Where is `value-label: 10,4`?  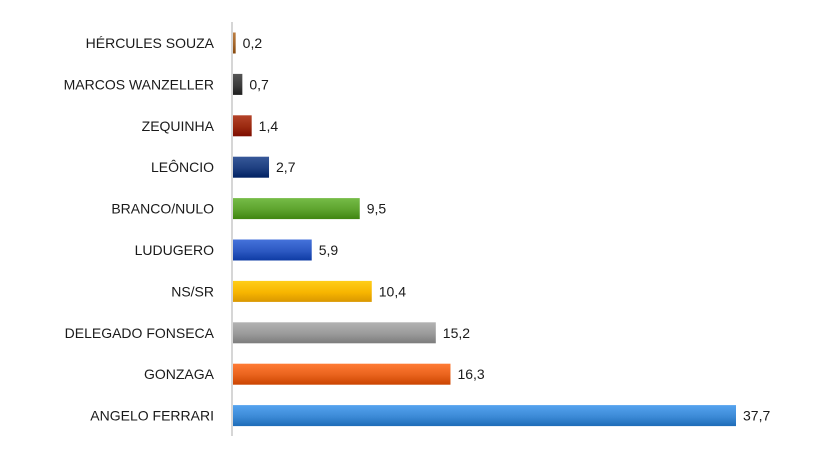 value-label: 10,4 is located at coordinates (392, 291).